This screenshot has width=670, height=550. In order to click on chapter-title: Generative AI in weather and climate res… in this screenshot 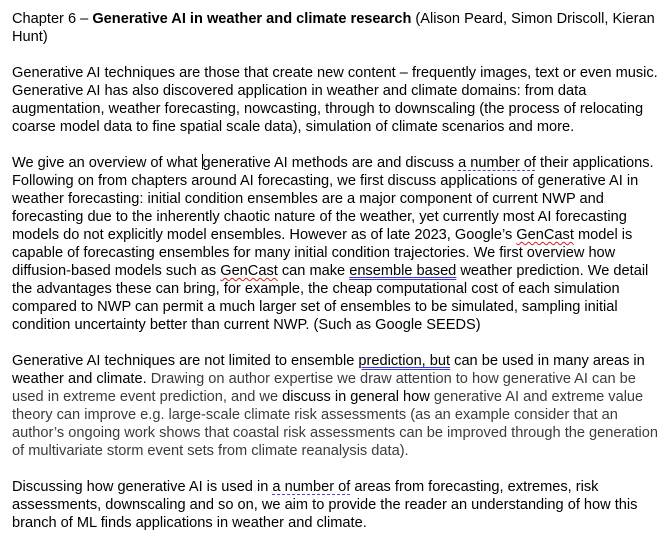, I will do `click(252, 19)`.